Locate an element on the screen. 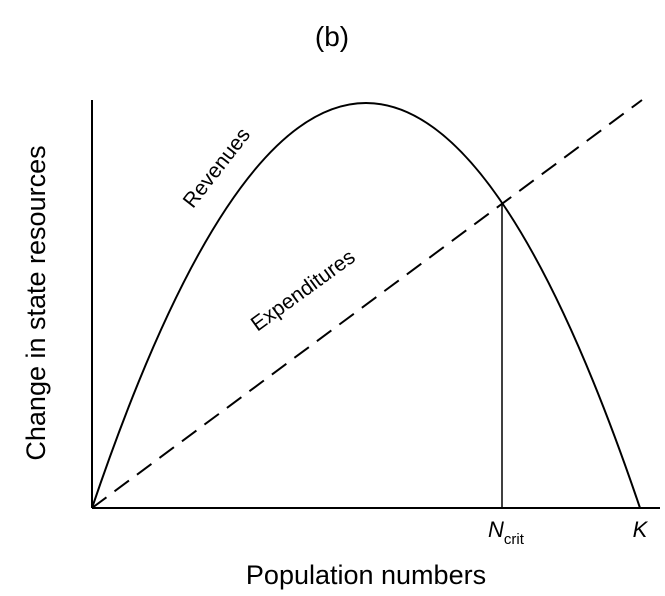  revenues-label: Revenues is located at coordinates (217, 168).